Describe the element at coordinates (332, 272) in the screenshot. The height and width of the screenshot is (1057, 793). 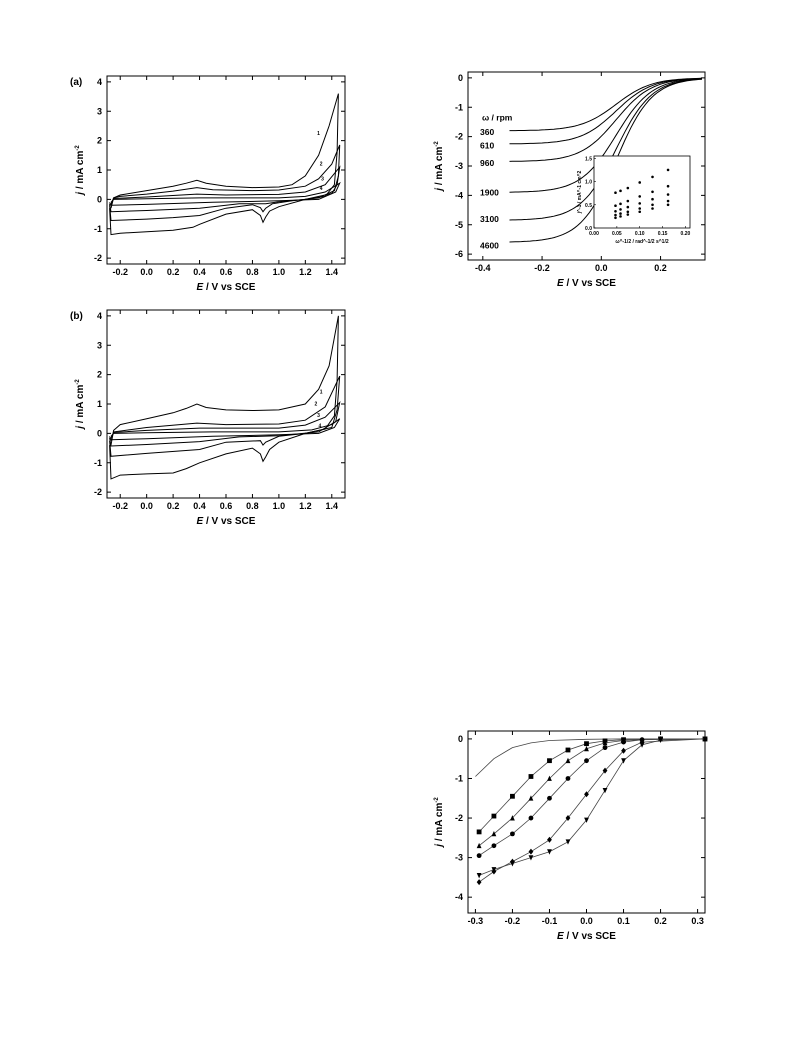
I see `x-tick-label: 1.4` at that location.